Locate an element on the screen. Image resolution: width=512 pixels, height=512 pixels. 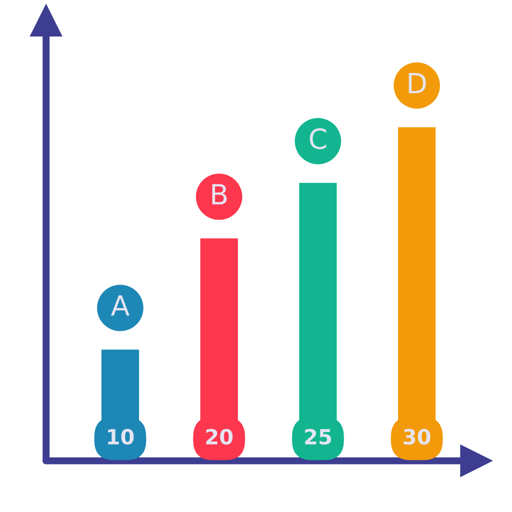
x-tick-label: B is located at coordinates (219, 194).